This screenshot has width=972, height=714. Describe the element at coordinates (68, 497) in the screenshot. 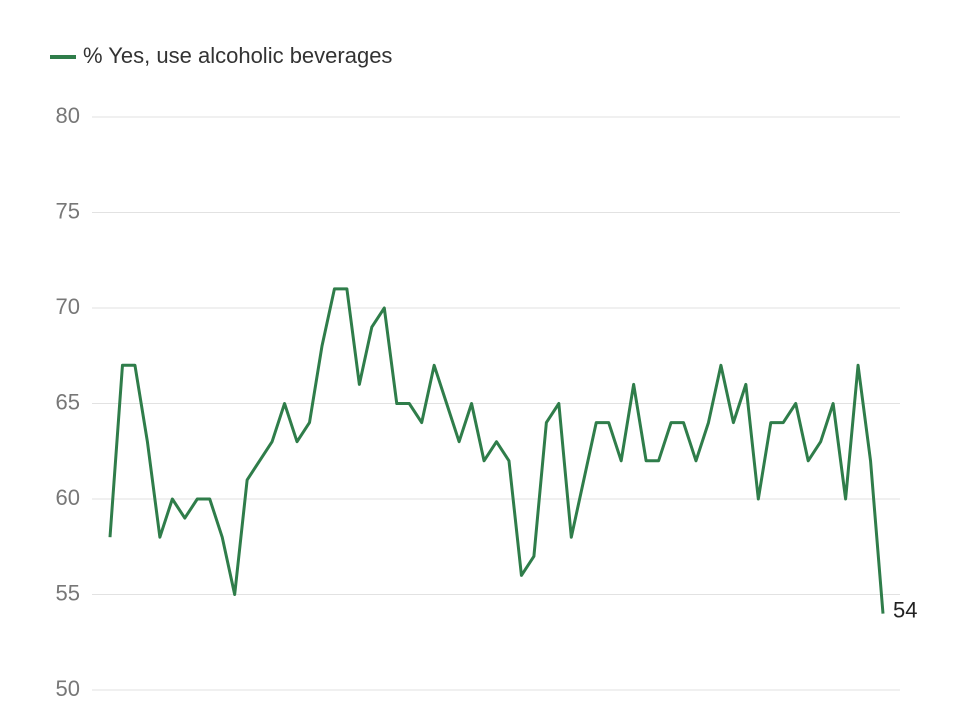

I see `y-tick-label: 60` at that location.